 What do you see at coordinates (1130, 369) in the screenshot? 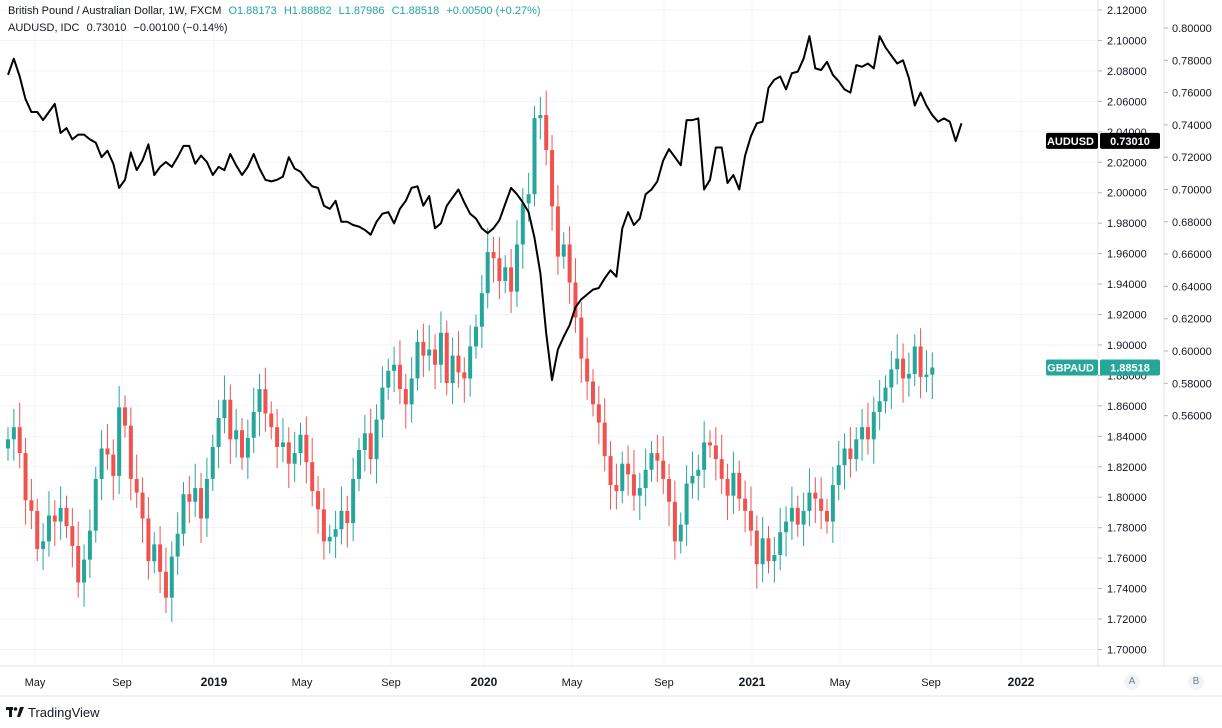
I see `gbpaud-last-value: 1.88518` at bounding box center [1130, 369].